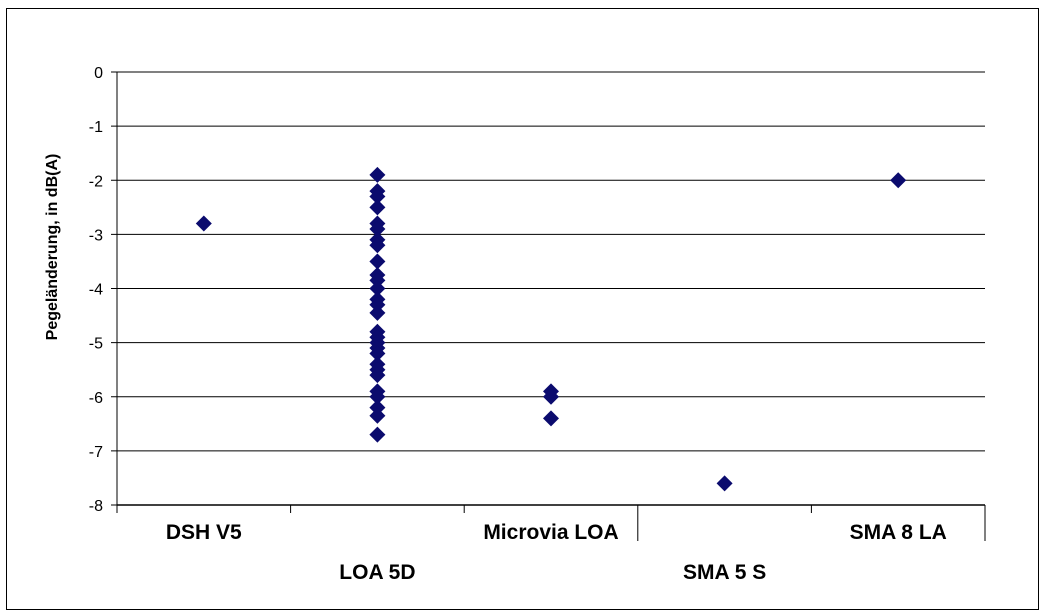 The height and width of the screenshot is (614, 1047). Describe the element at coordinates (550, 532) in the screenshot. I see `x-tick-label: Microvia LOA` at that location.